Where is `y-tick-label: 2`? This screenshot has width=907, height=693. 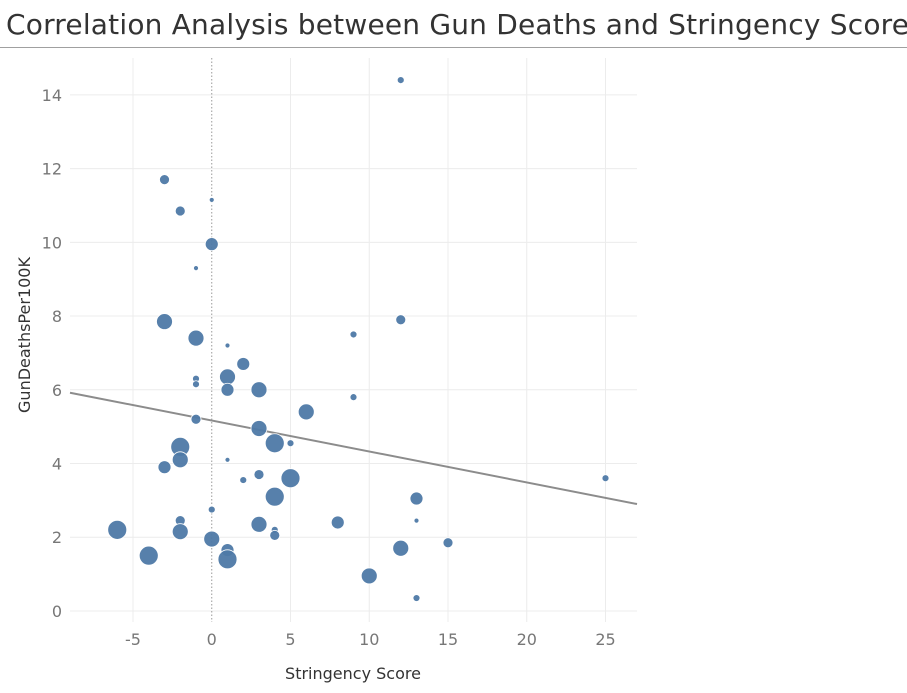 y-tick-label: 2 is located at coordinates (57, 537).